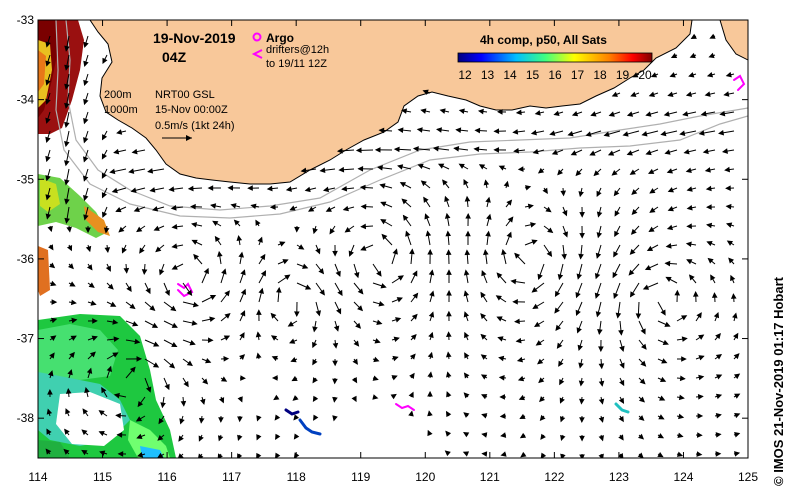 This screenshot has width=790, height=492. I want to click on lat-tick-label: -35, so click(26, 179).